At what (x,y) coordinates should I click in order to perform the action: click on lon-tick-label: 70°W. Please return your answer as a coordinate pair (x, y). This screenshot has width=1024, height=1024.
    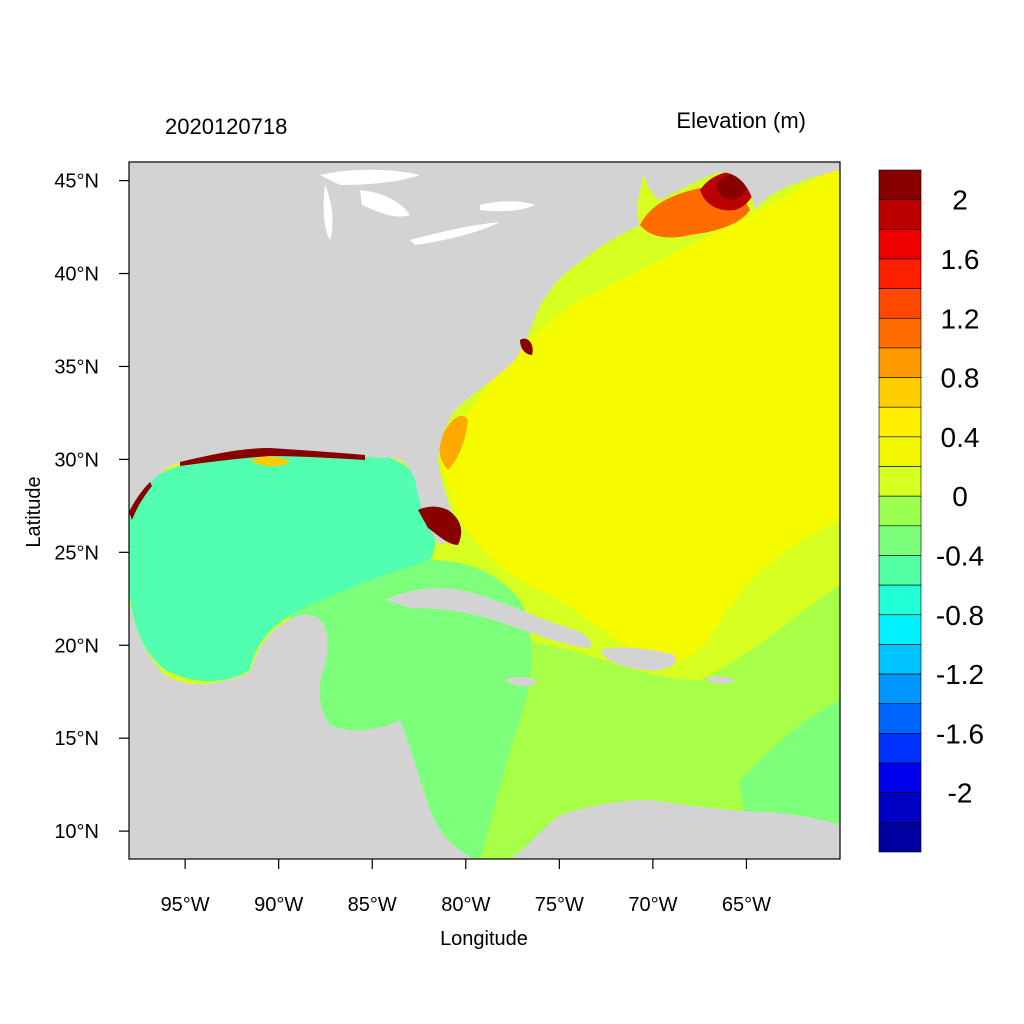
    Looking at the image, I should click on (652, 905).